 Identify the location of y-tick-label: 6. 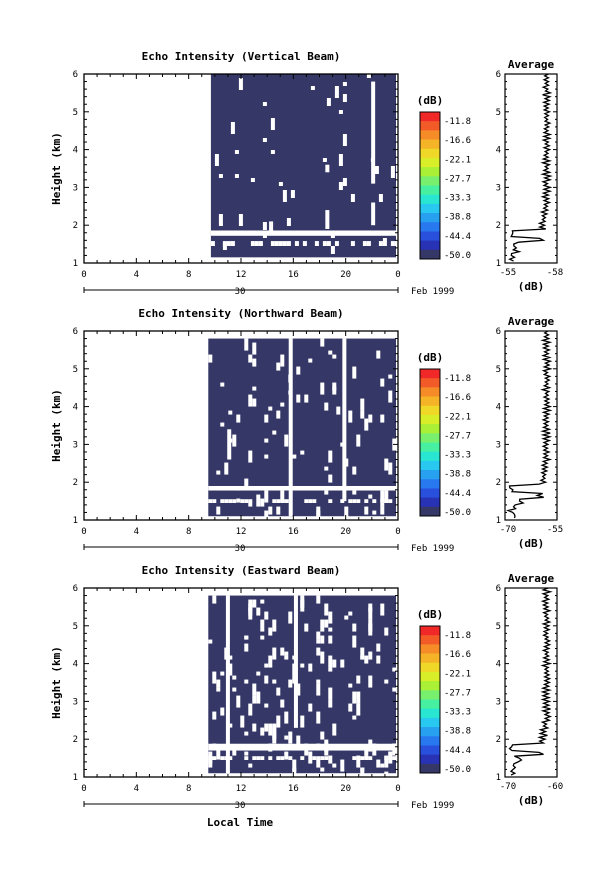
(75, 75).